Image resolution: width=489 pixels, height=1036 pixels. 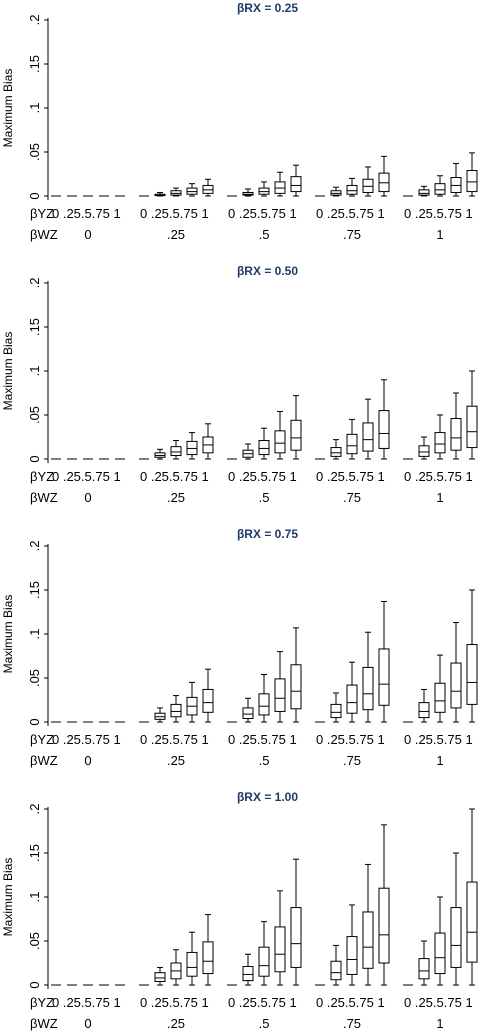 I want to click on y-tick-label: .1, so click(x=34, y=634).